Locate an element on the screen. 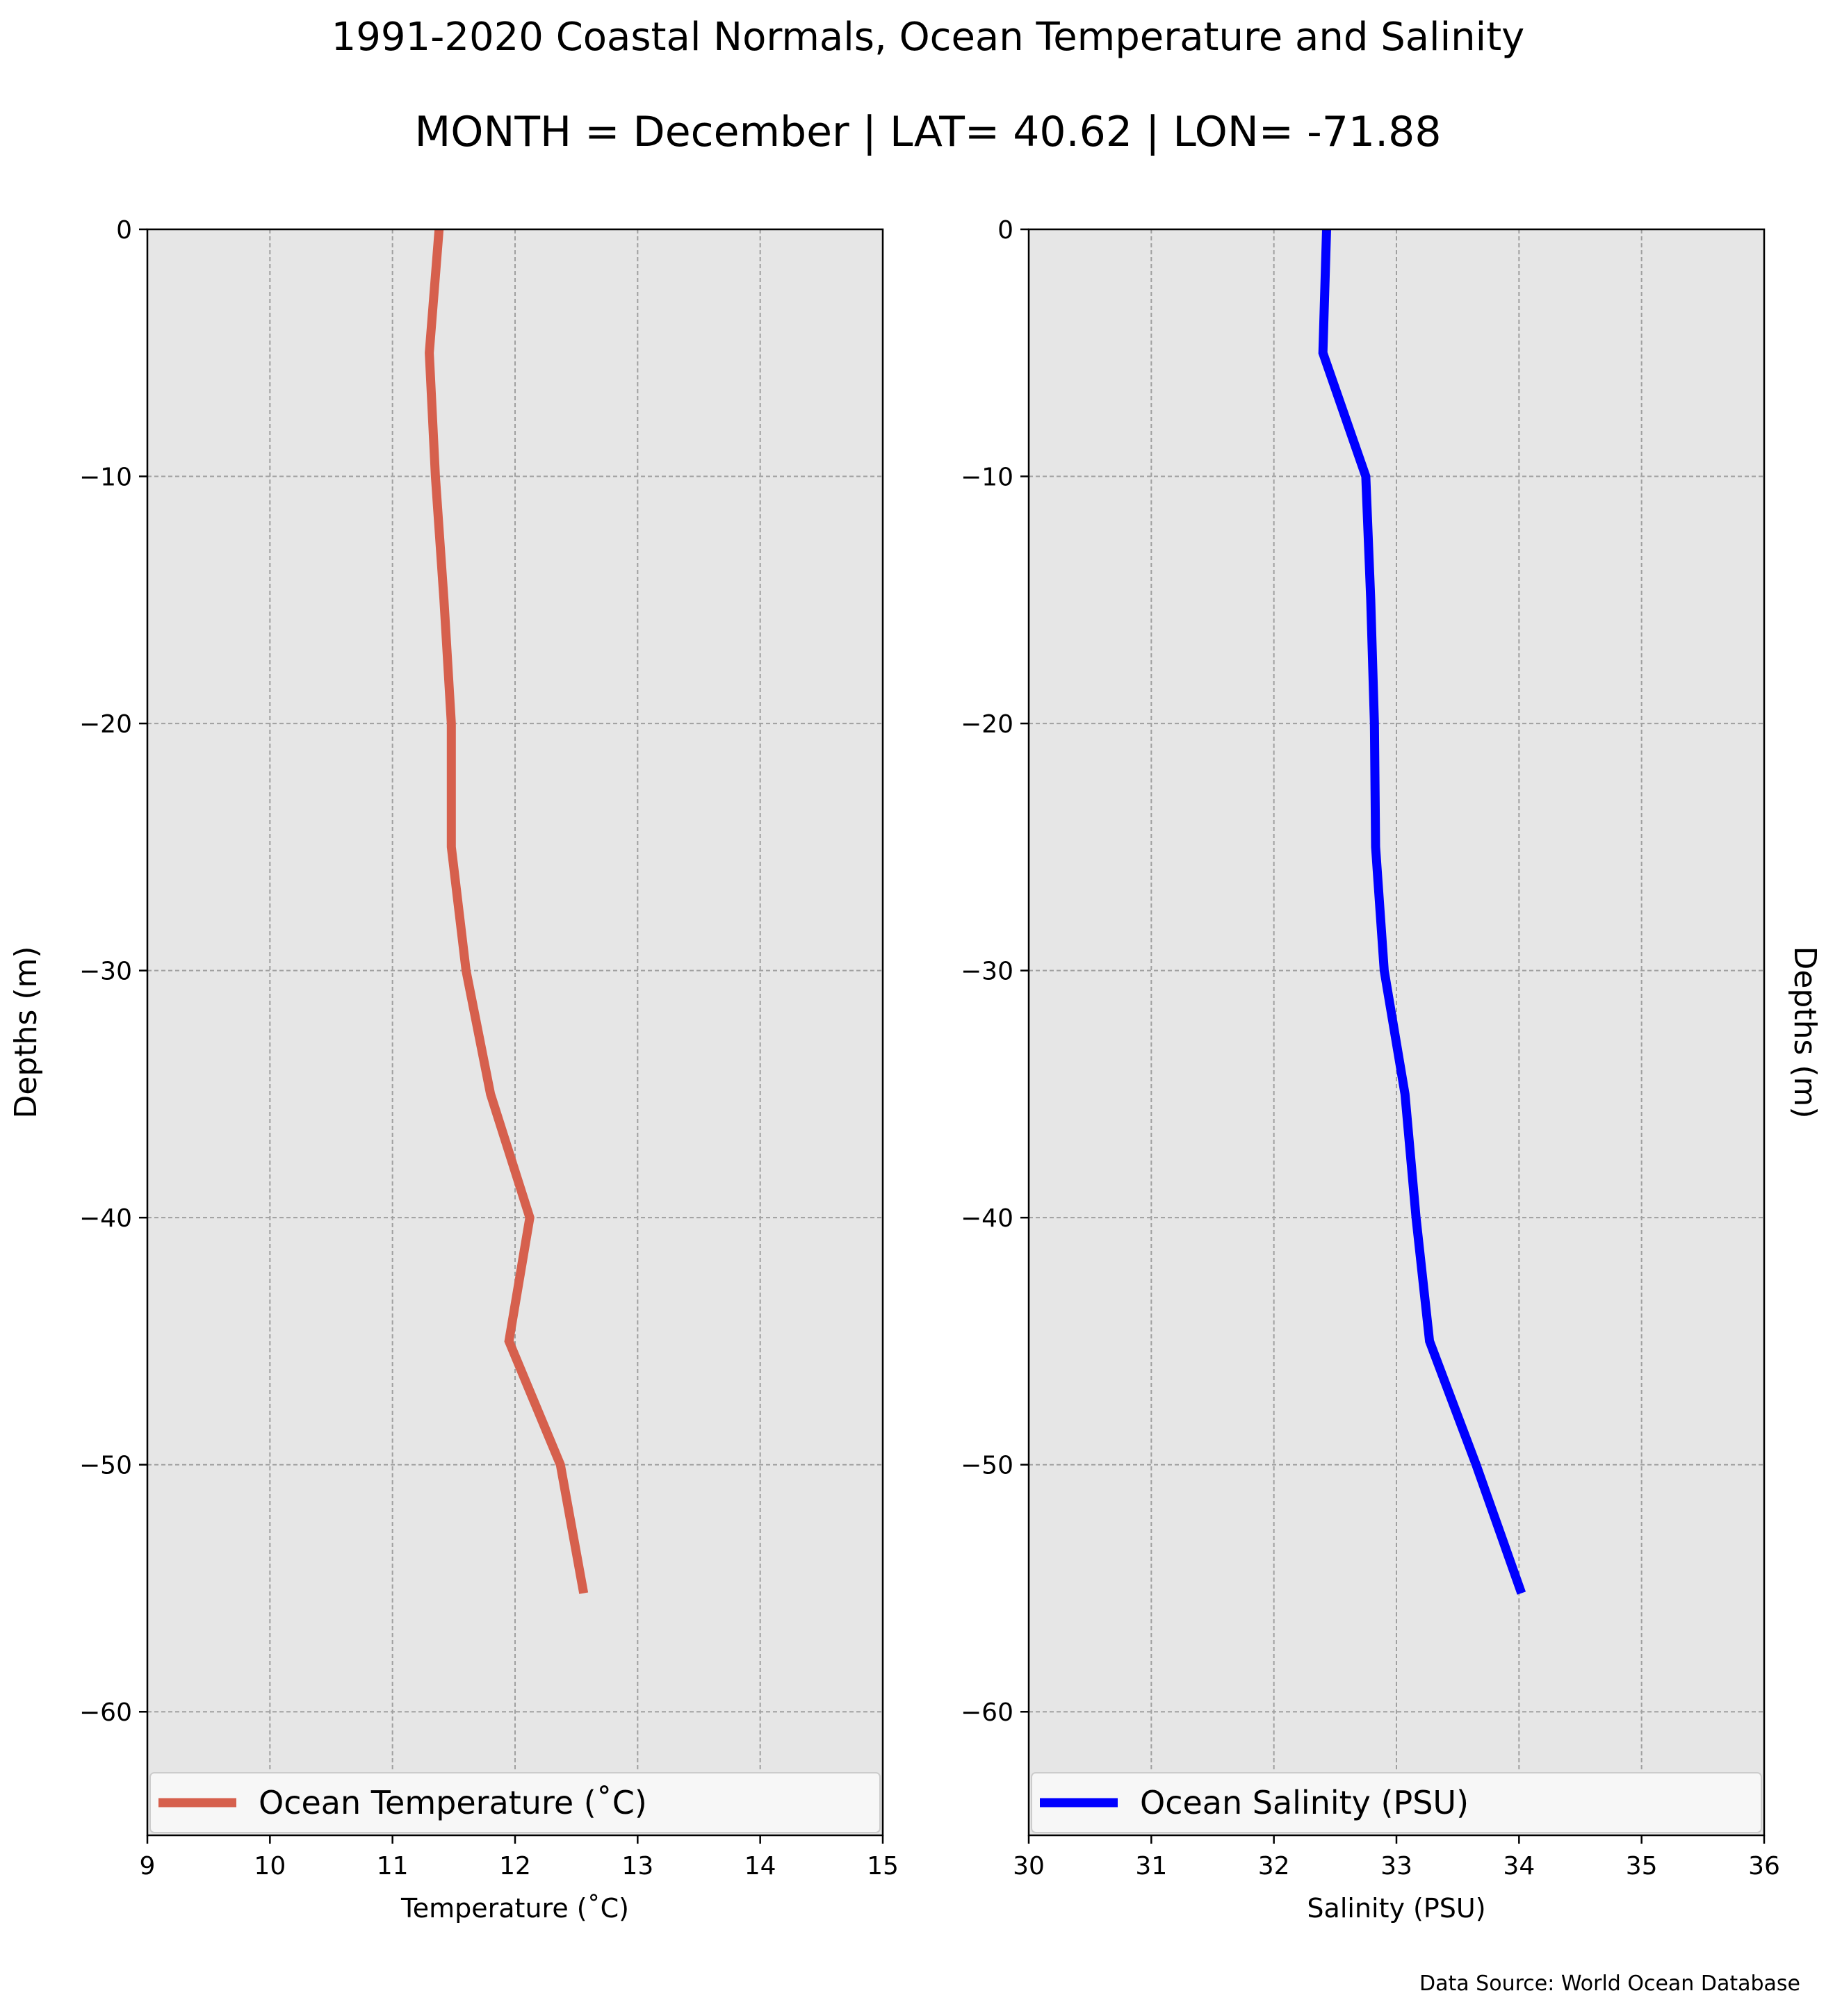 This screenshot has height=2016, width=1842. temperature-legend-label: Ocean Temperature (˚C) is located at coordinates (453, 1803).